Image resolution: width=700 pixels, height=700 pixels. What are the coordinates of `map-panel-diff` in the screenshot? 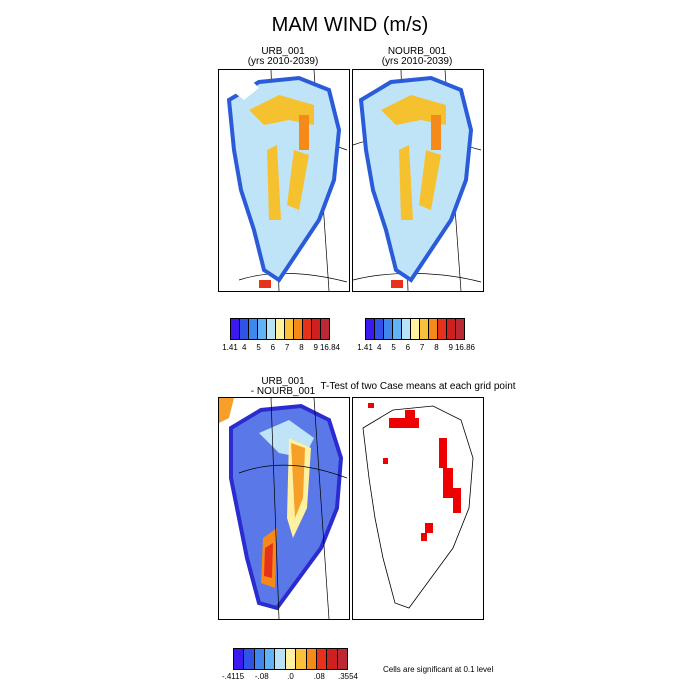 It's located at (284, 508).